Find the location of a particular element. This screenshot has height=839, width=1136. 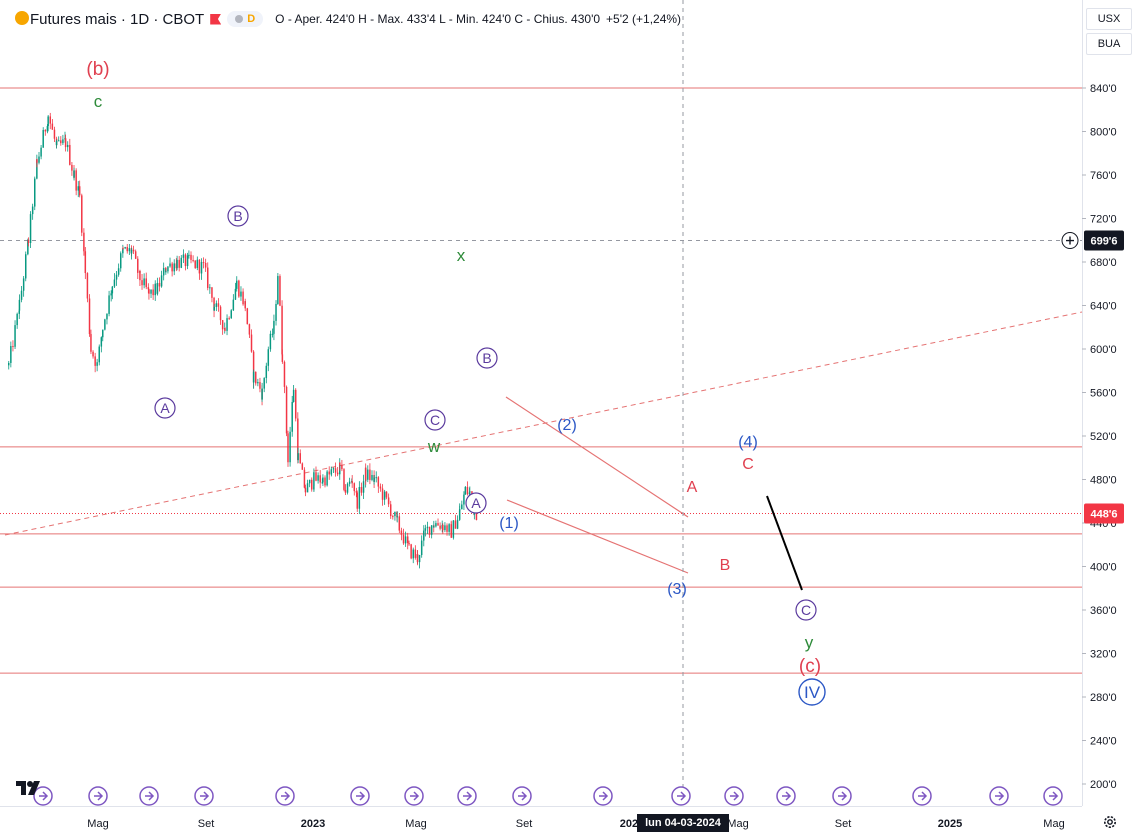

data-status-pill: D is located at coordinates (245, 19).